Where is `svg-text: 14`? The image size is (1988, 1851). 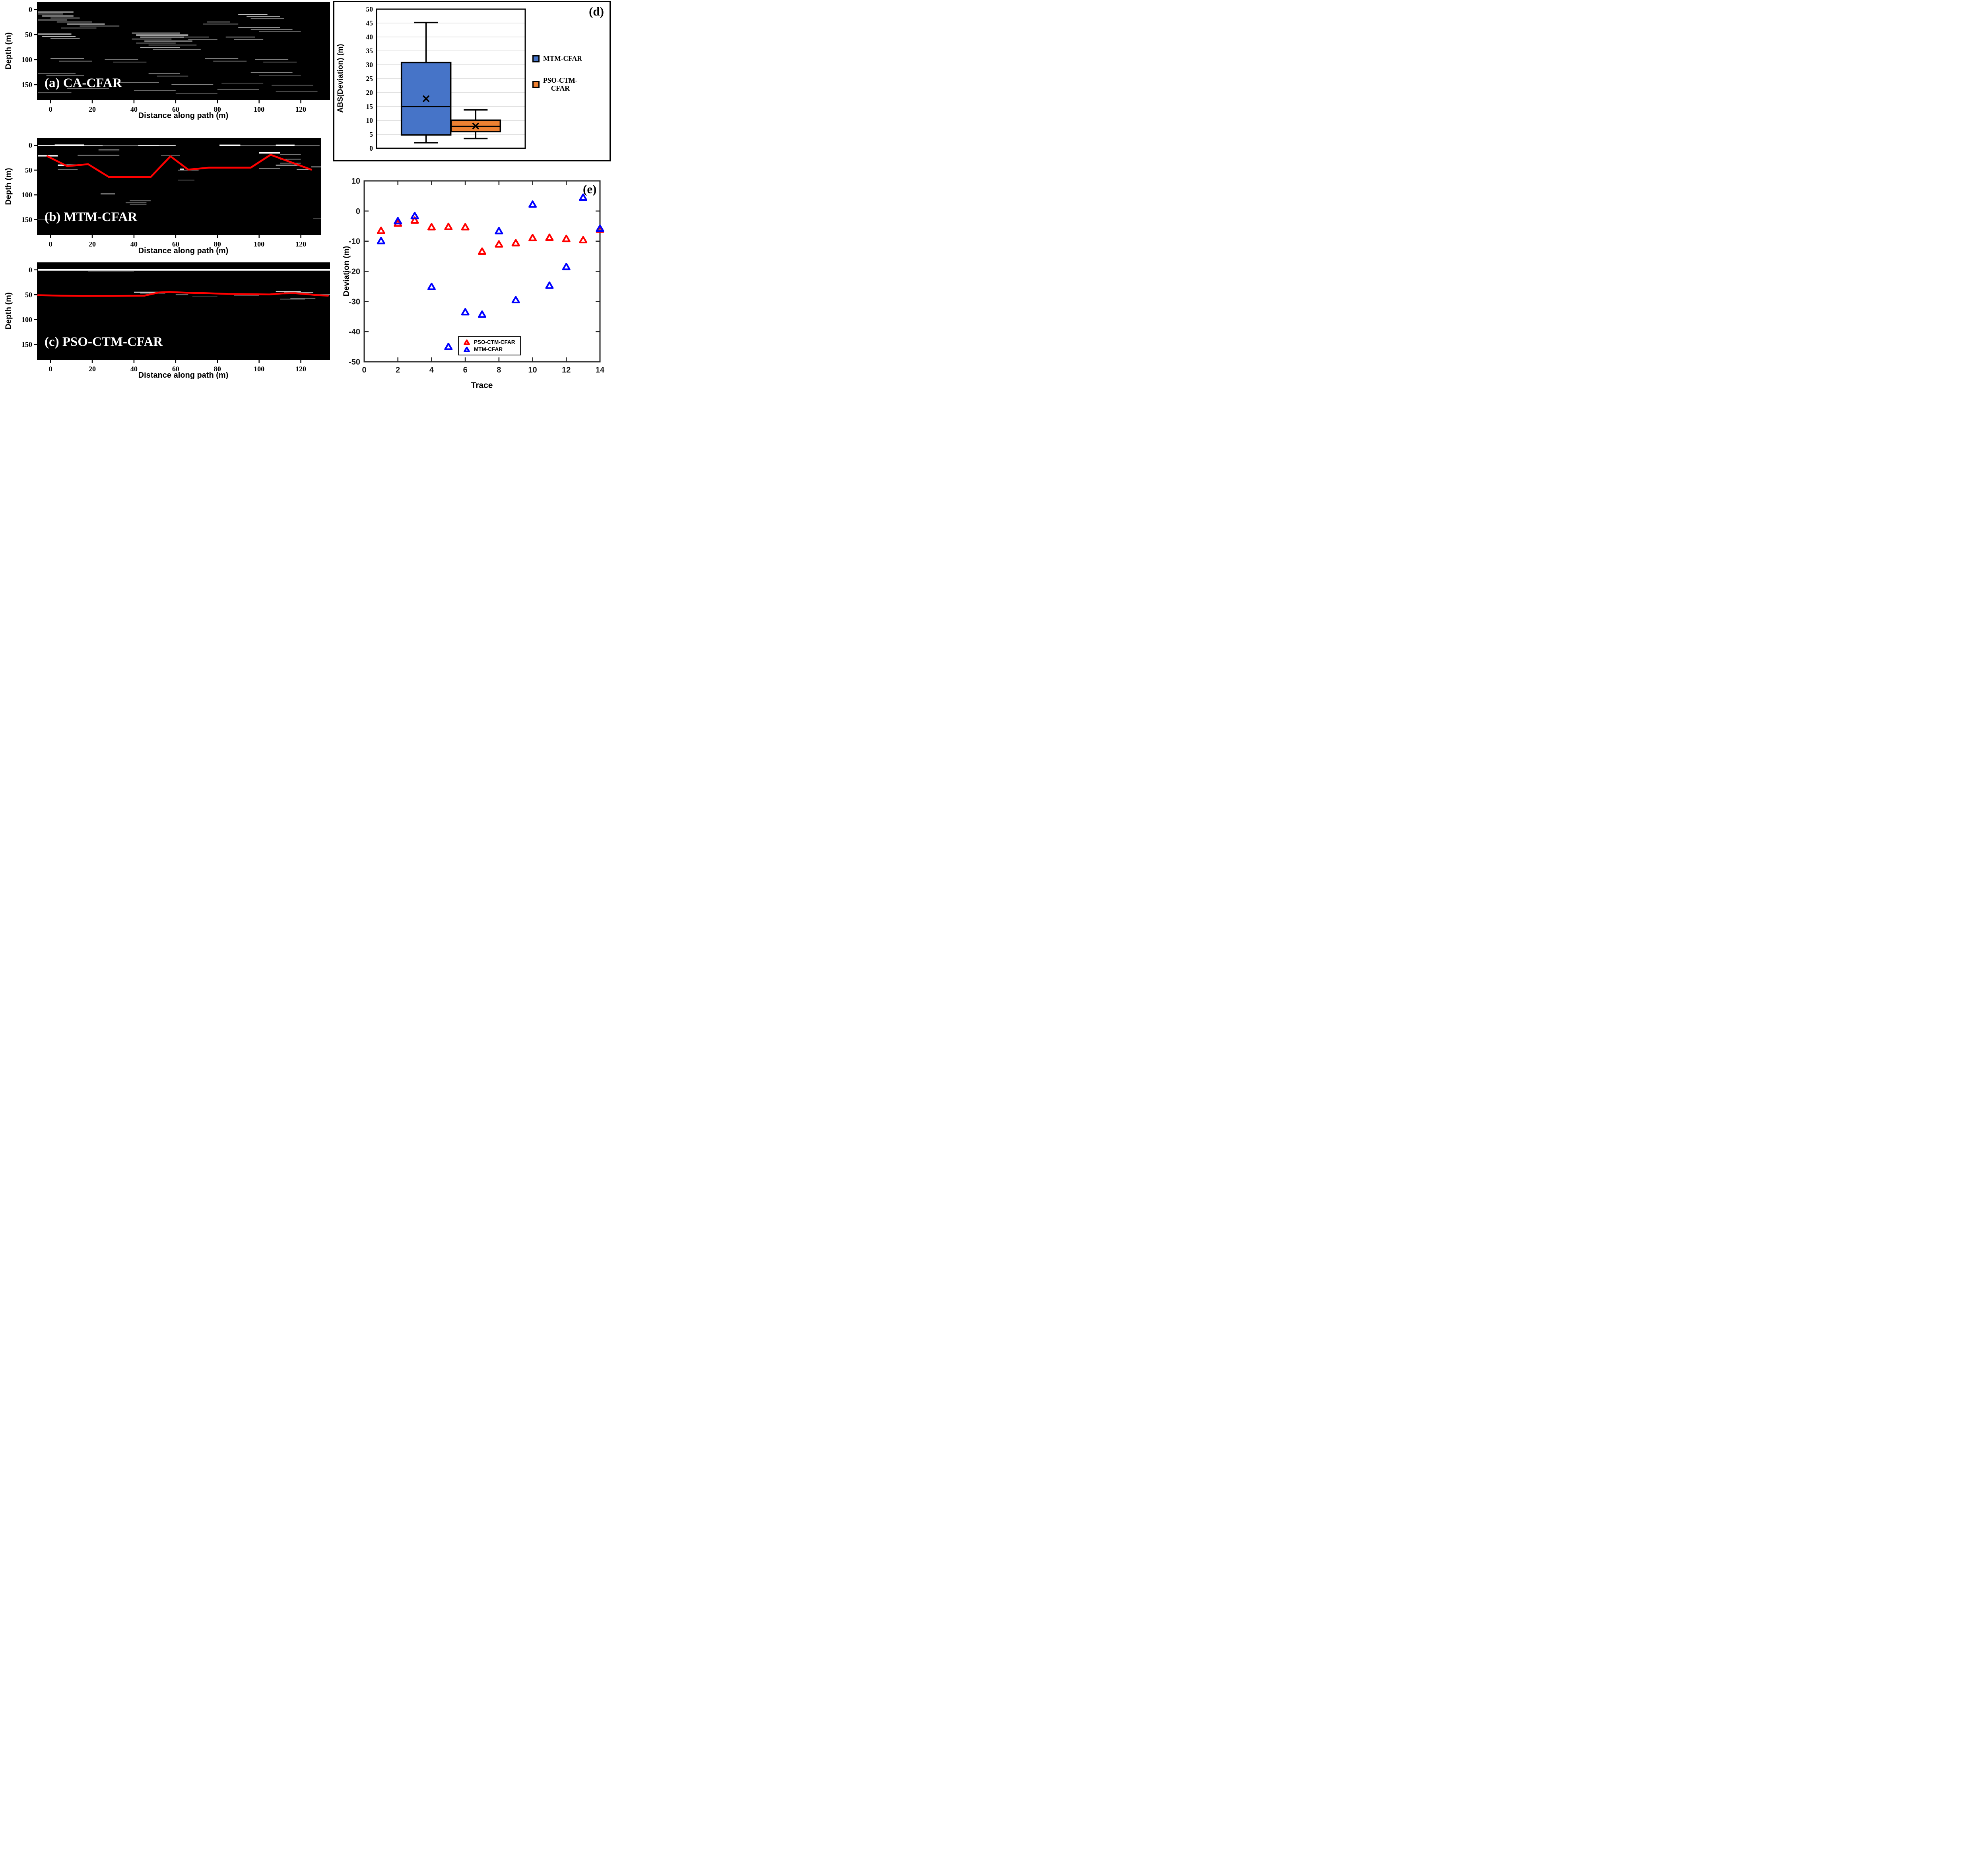 svg-text: 14 is located at coordinates (600, 370).